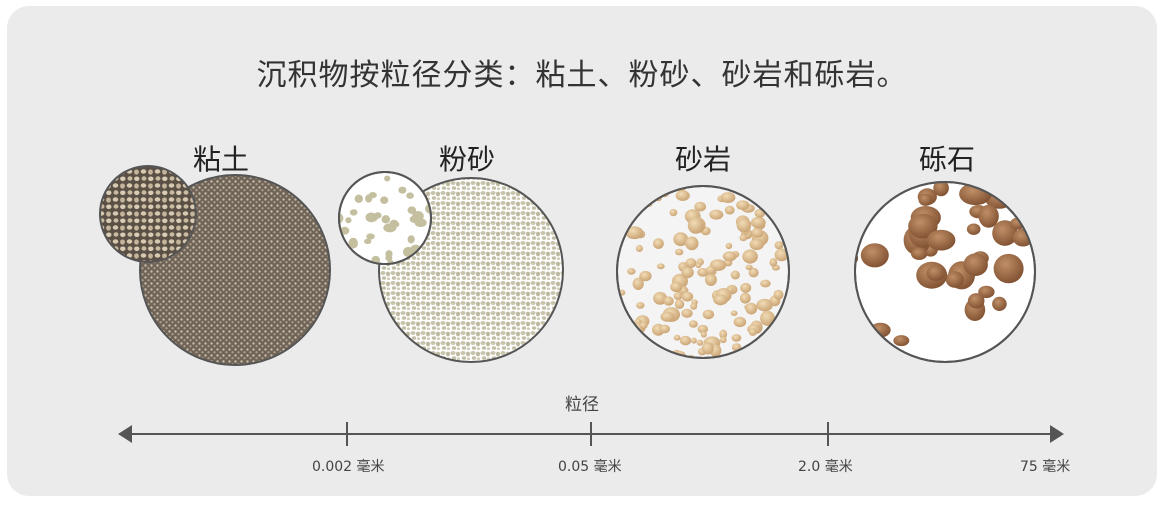 The width and height of the screenshot is (1164, 508). Describe the element at coordinates (1045, 467) in the screenshot. I see `tick-label-75: 75 毫米` at that location.